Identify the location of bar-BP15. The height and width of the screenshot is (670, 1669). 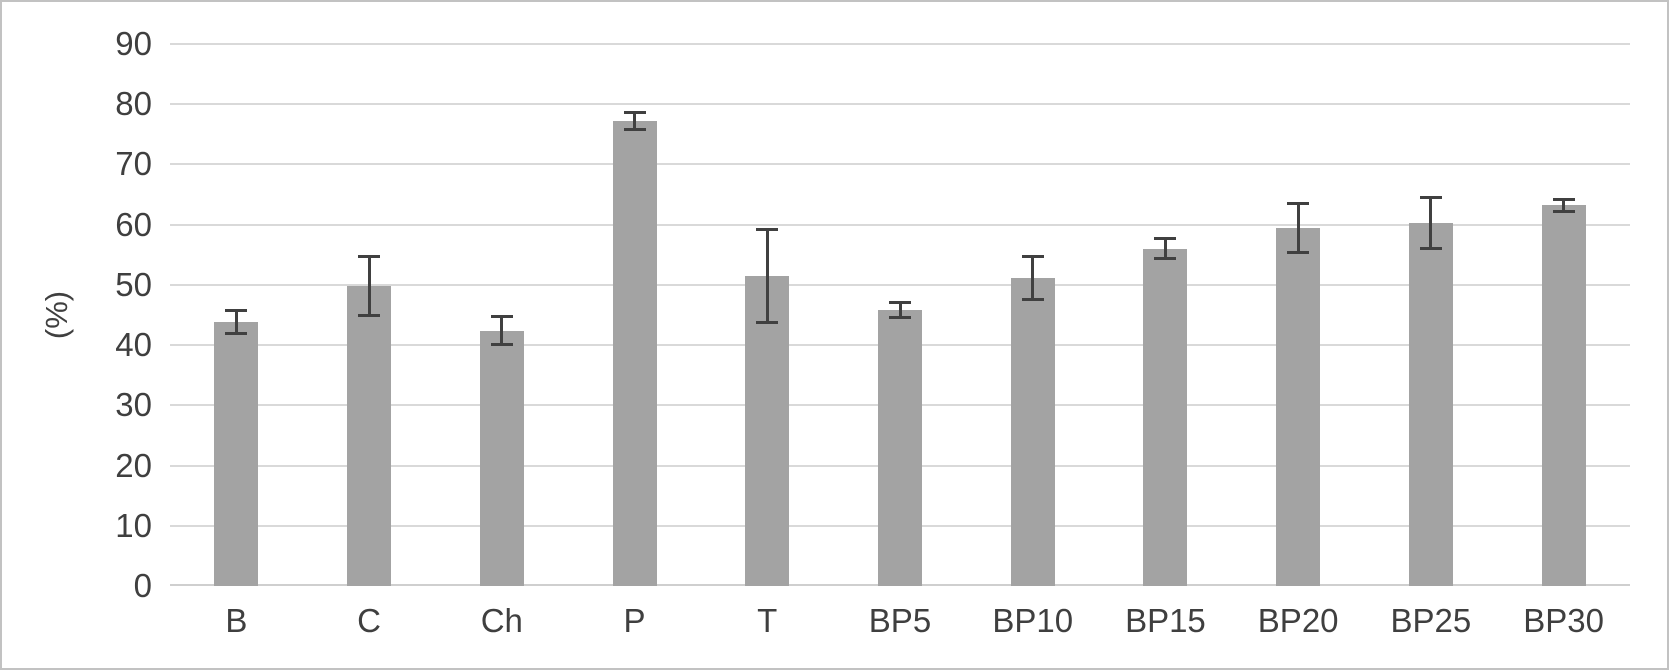
(1165, 417).